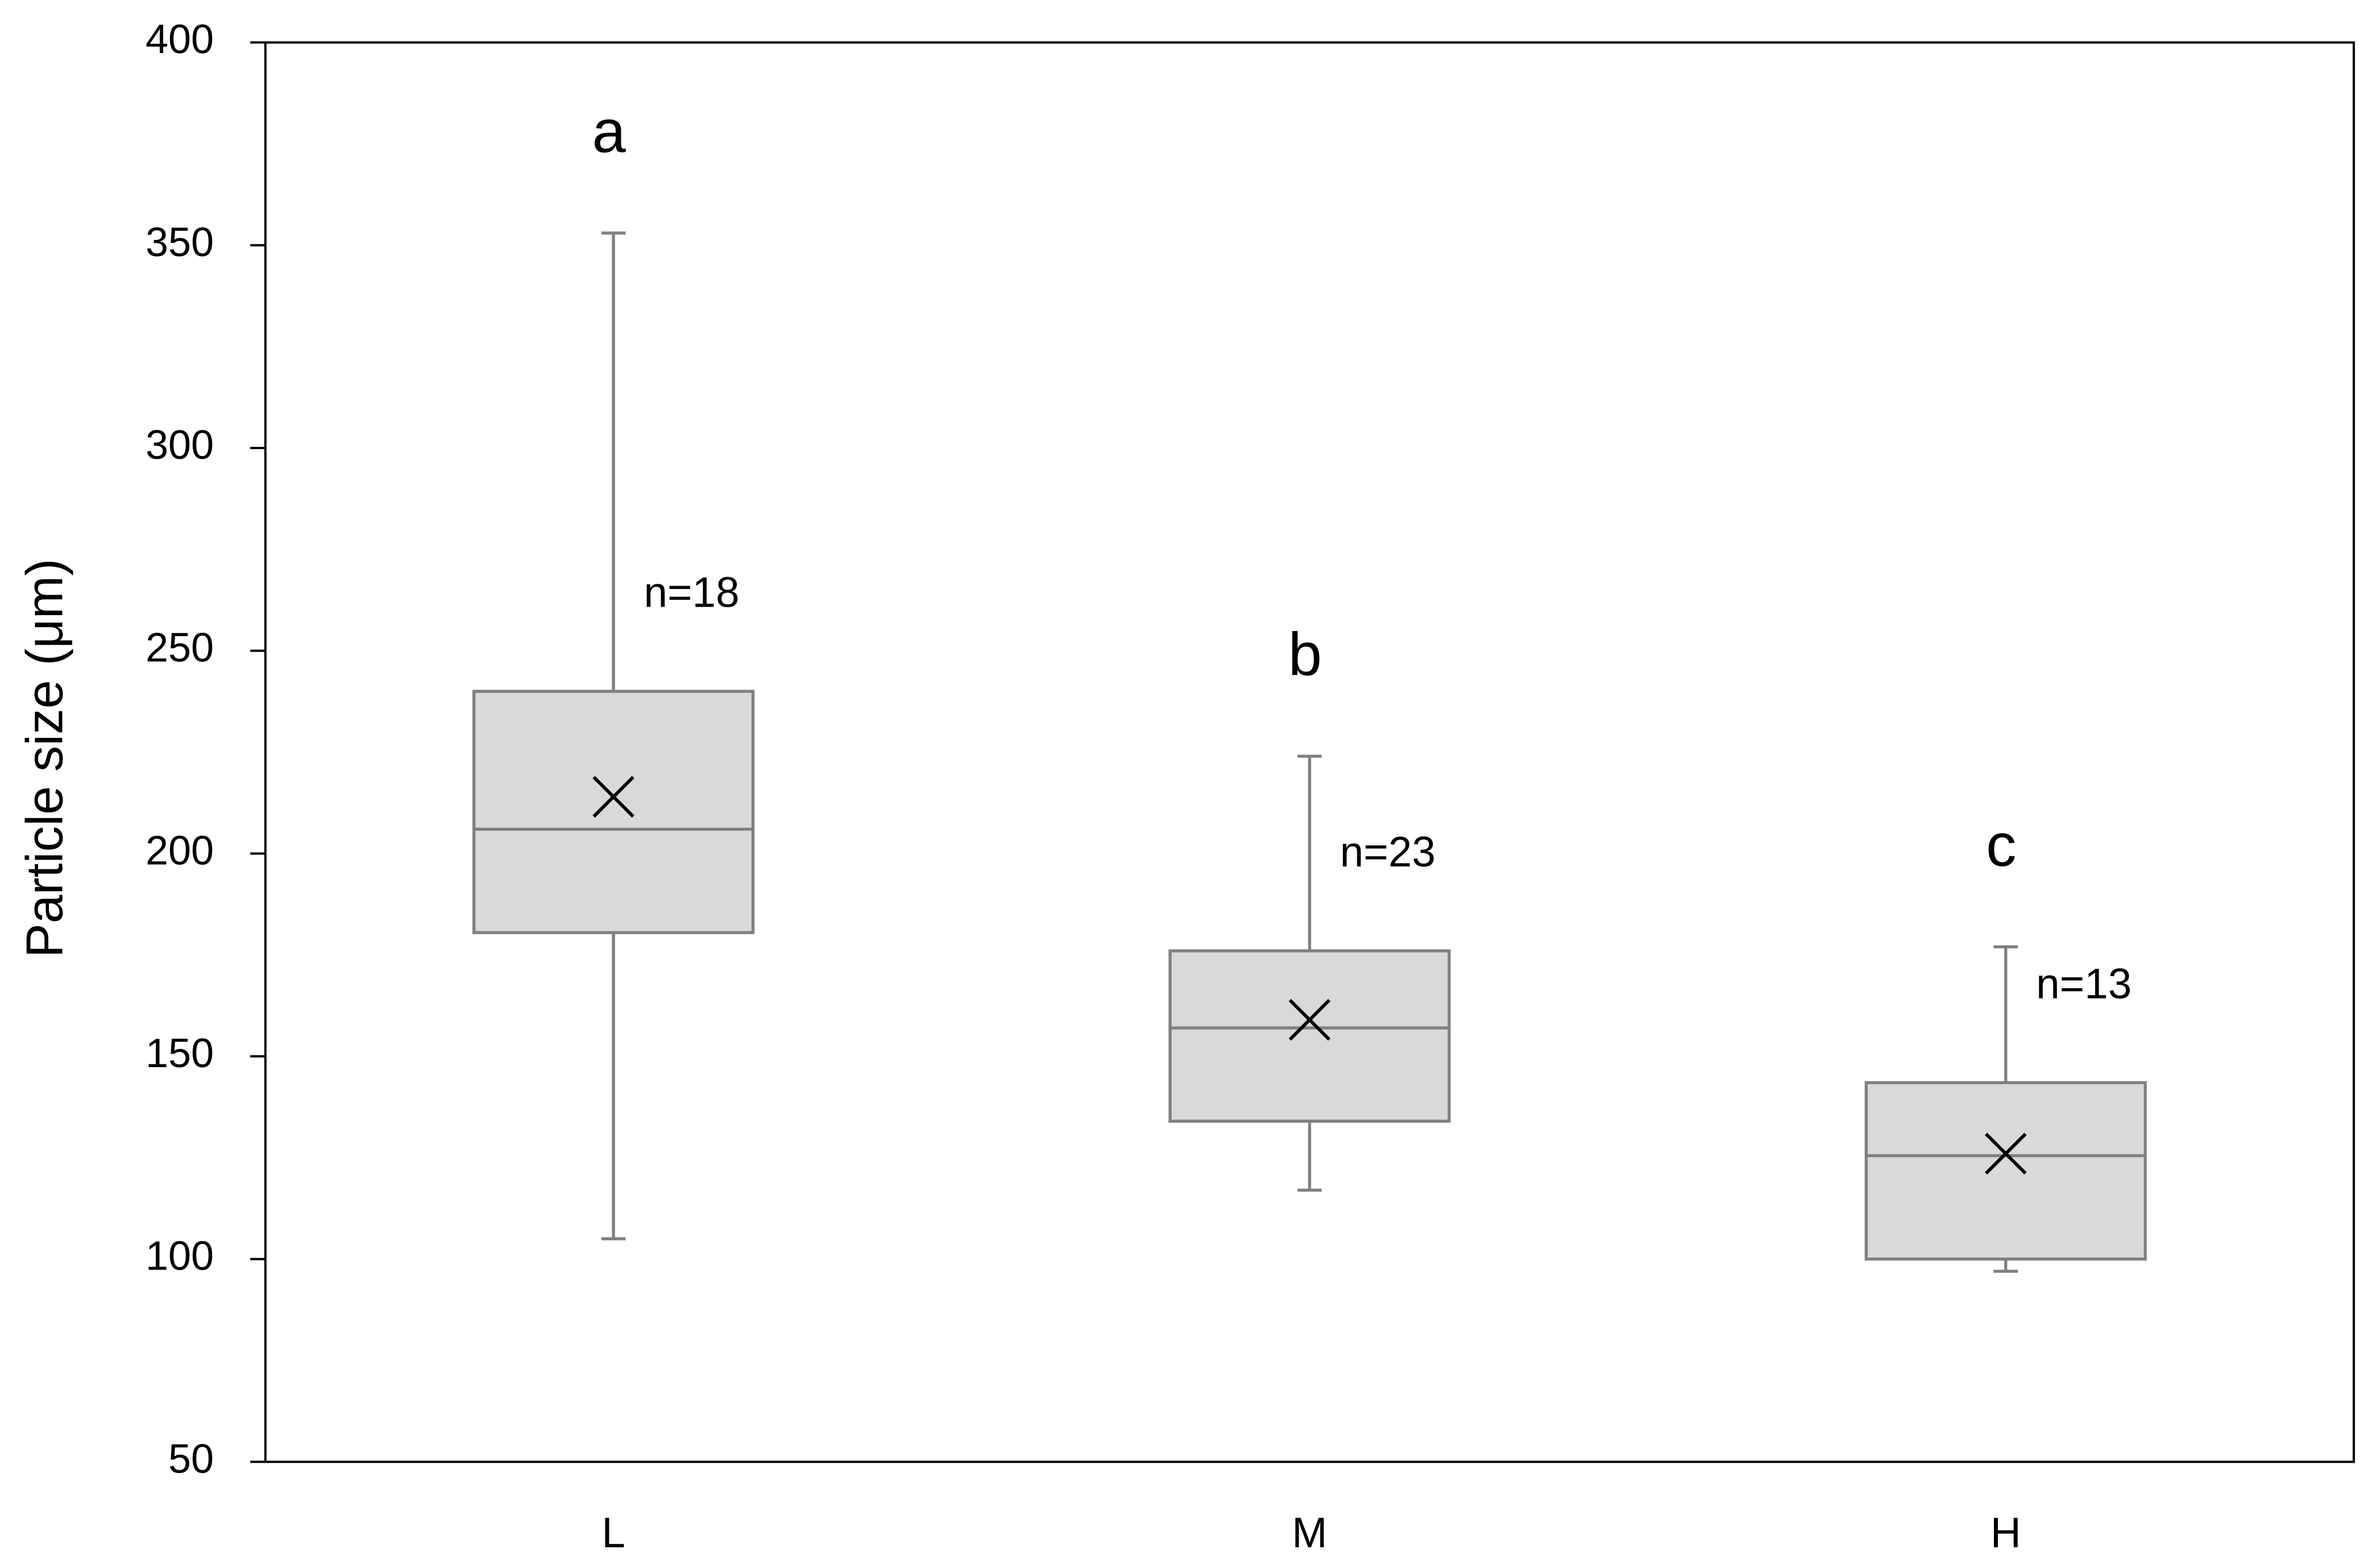  Describe the element at coordinates (180, 648) in the screenshot. I see `y-tick-label: 250` at that location.